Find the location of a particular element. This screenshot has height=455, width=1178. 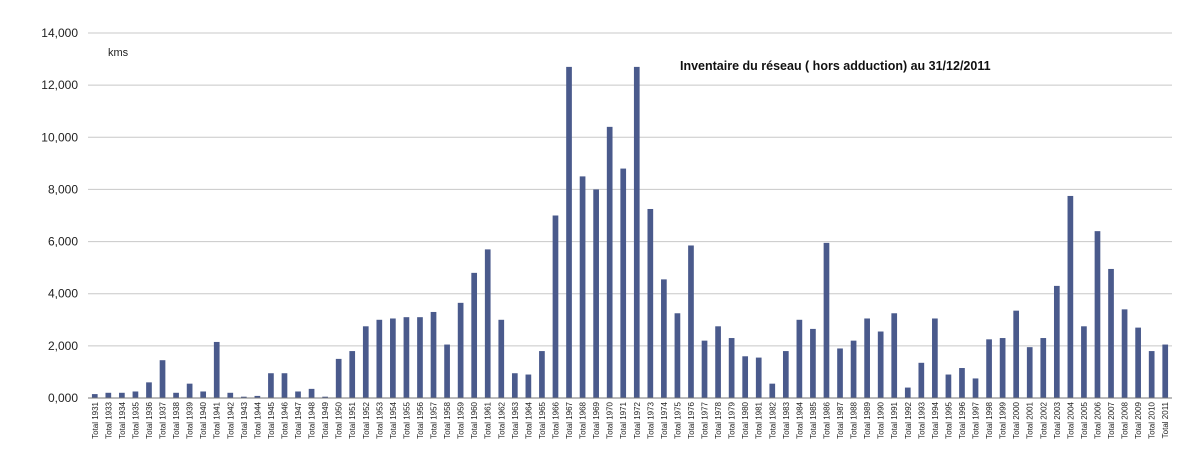

x-tick-label: Total 1953 is located at coordinates (379, 419).